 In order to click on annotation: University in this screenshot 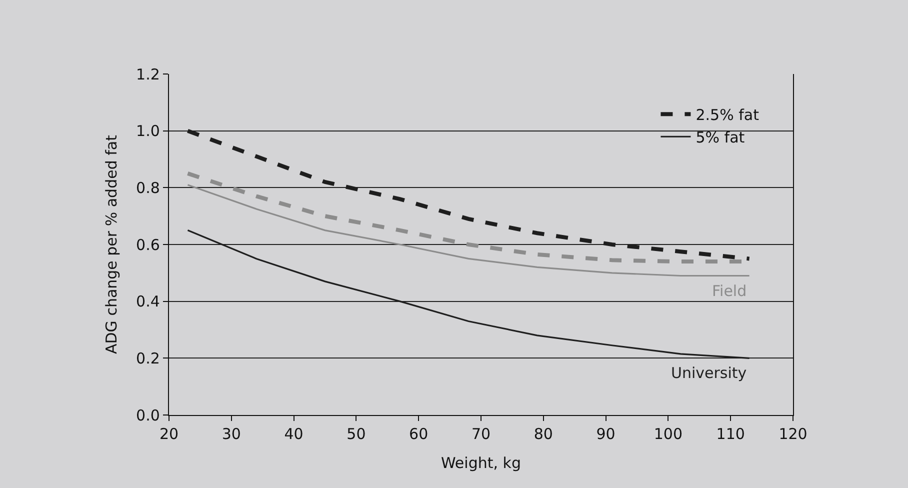, I will do `click(709, 373)`.